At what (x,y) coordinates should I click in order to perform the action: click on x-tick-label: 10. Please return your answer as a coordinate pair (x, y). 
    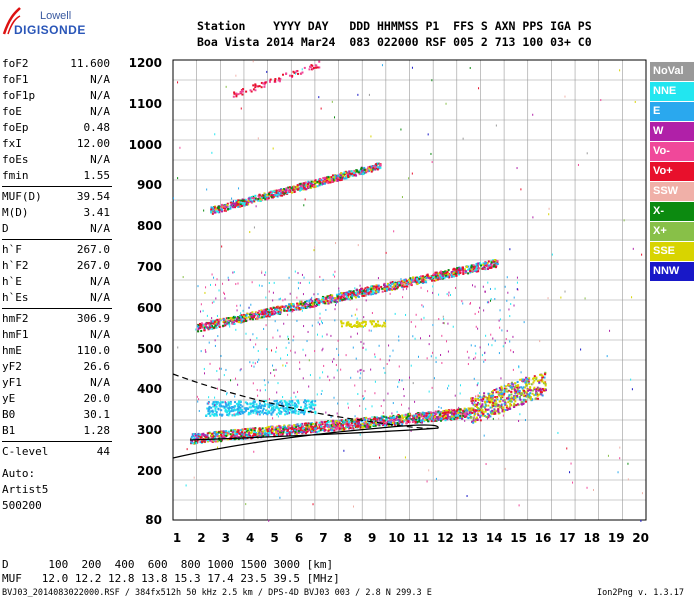
    Looking at the image, I should click on (396, 538).